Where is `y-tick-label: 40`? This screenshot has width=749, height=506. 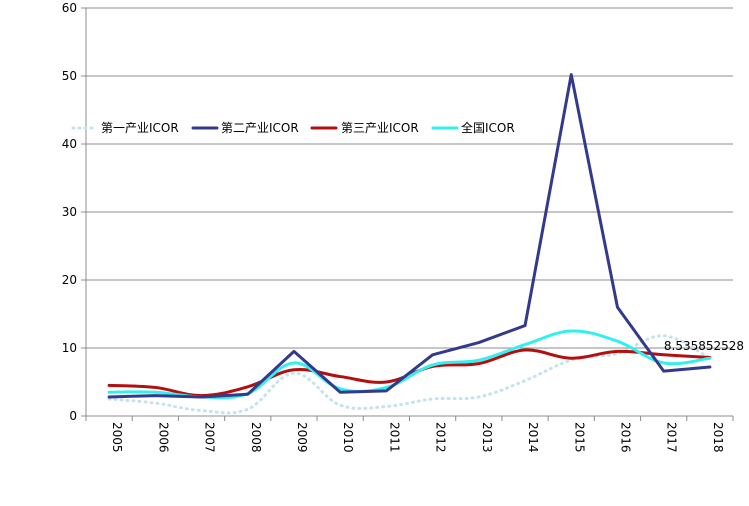
y-tick-label: 40 is located at coordinates (69, 144).